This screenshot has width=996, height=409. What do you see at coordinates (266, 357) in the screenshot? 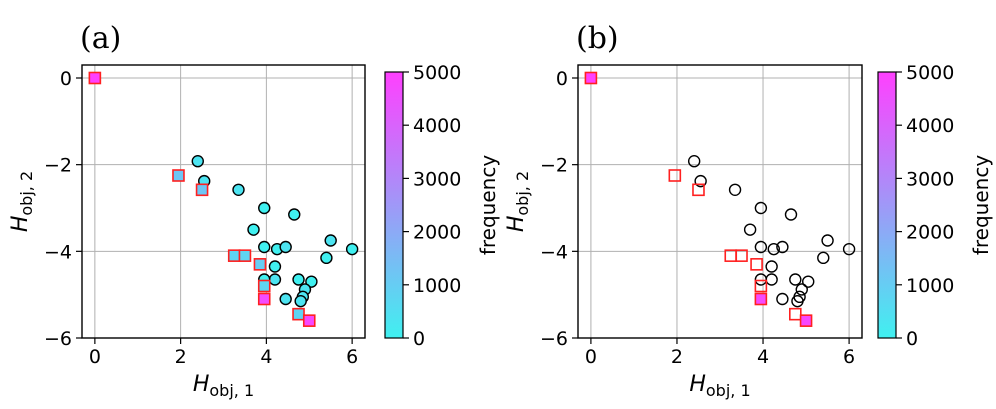
I see `x-tick-label: 4` at bounding box center [266, 357].